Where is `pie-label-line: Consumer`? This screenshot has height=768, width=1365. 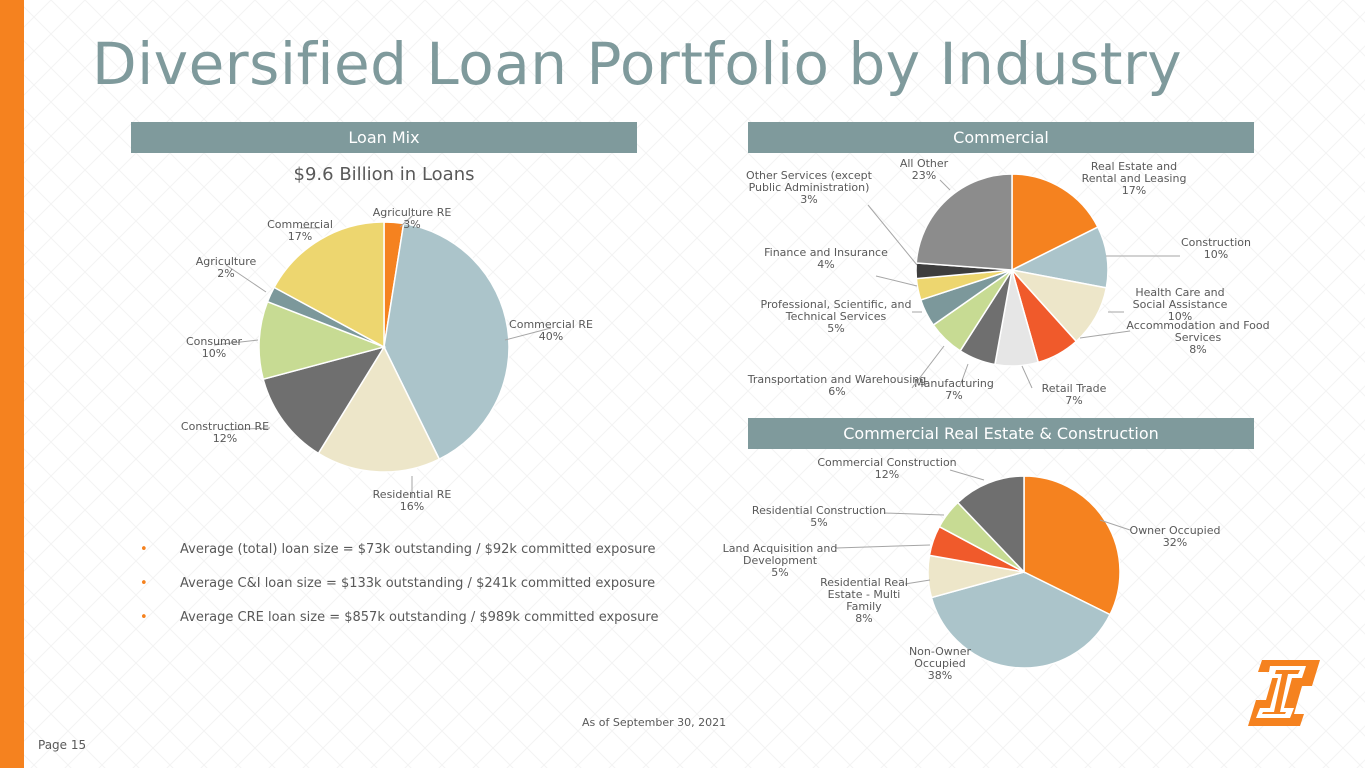
pie-label-line: Consumer is located at coordinates (214, 341).